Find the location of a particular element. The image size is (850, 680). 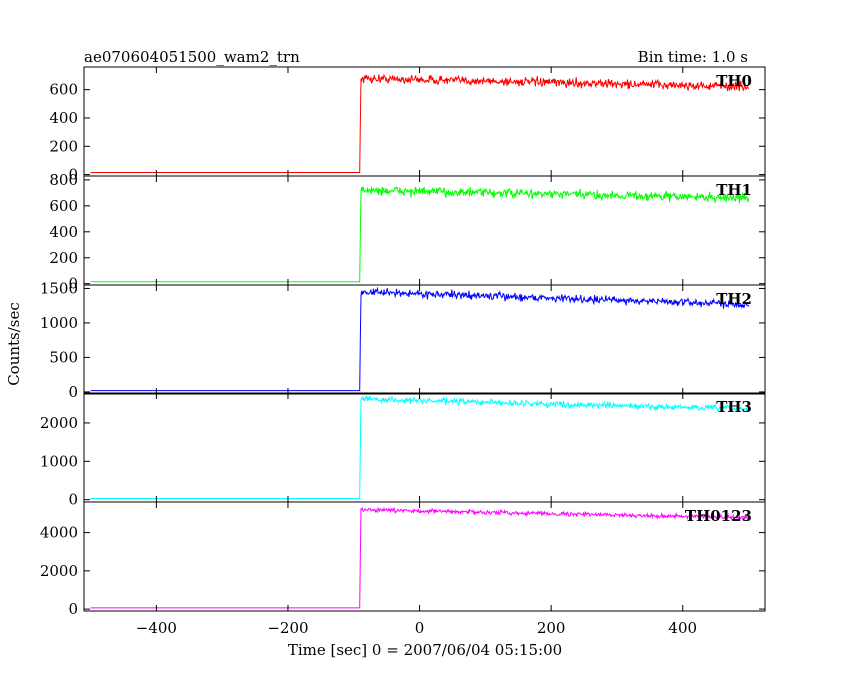

x-axis-label: Time [sec] 0 = 2007/06/04 05:15:00 is located at coordinates (425, 650).